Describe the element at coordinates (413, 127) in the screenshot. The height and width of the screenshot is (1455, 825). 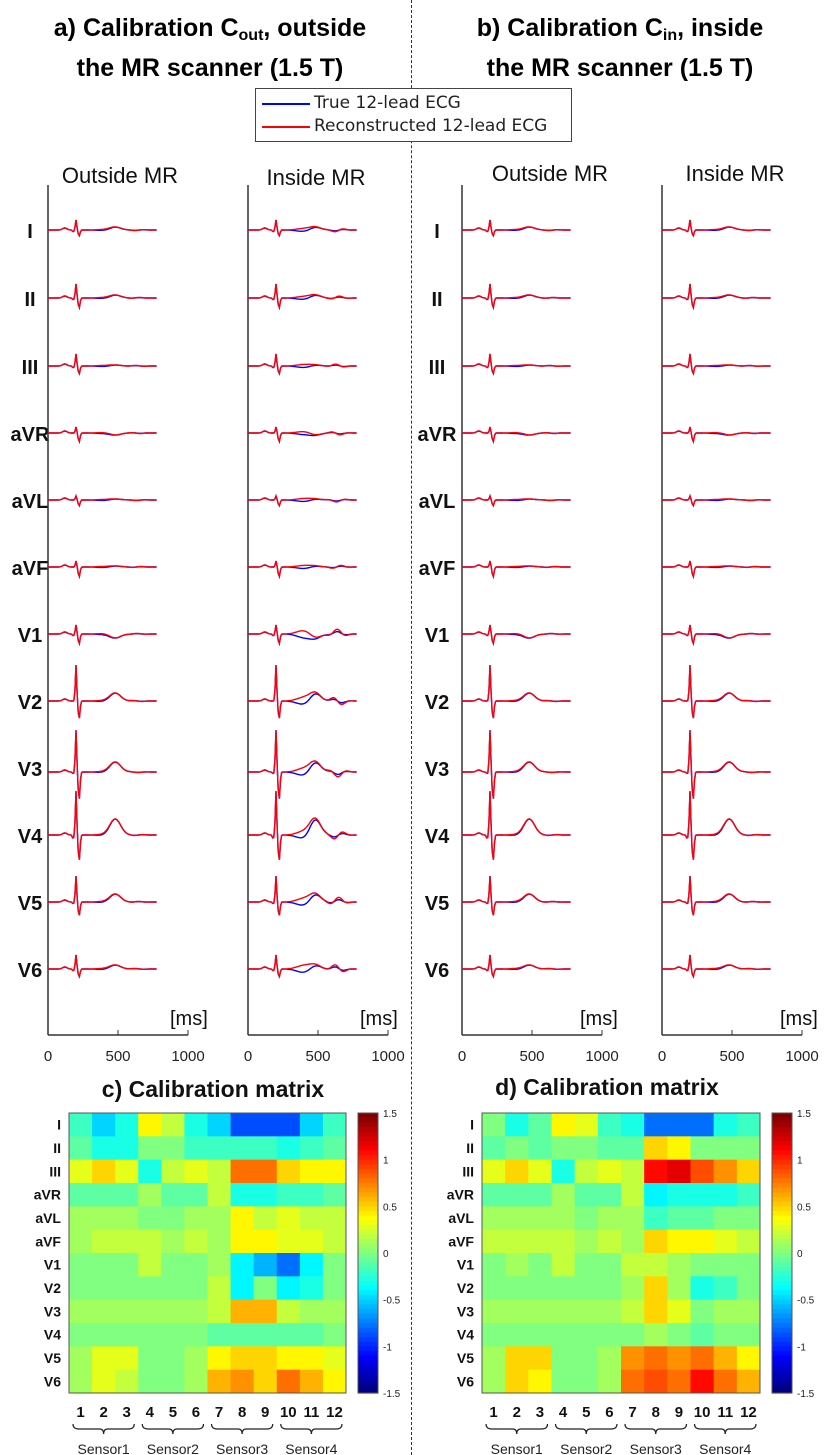
I see `legend-item-reconstructed: Reconstructed 12-lead ECG` at that location.